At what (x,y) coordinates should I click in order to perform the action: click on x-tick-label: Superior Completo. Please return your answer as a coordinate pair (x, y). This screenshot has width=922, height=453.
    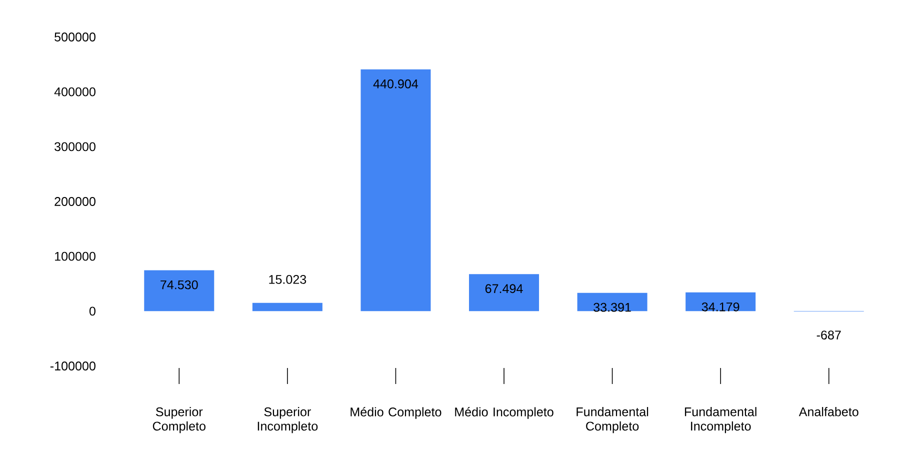
    Looking at the image, I should click on (179, 420).